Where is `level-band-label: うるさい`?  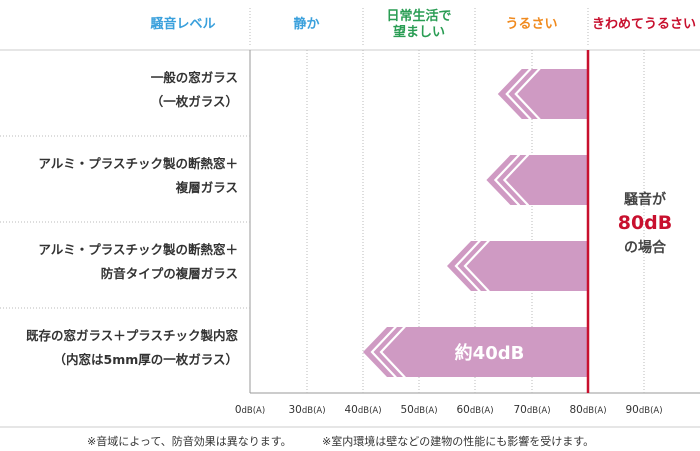 level-band-label: うるさい is located at coordinates (531, 24).